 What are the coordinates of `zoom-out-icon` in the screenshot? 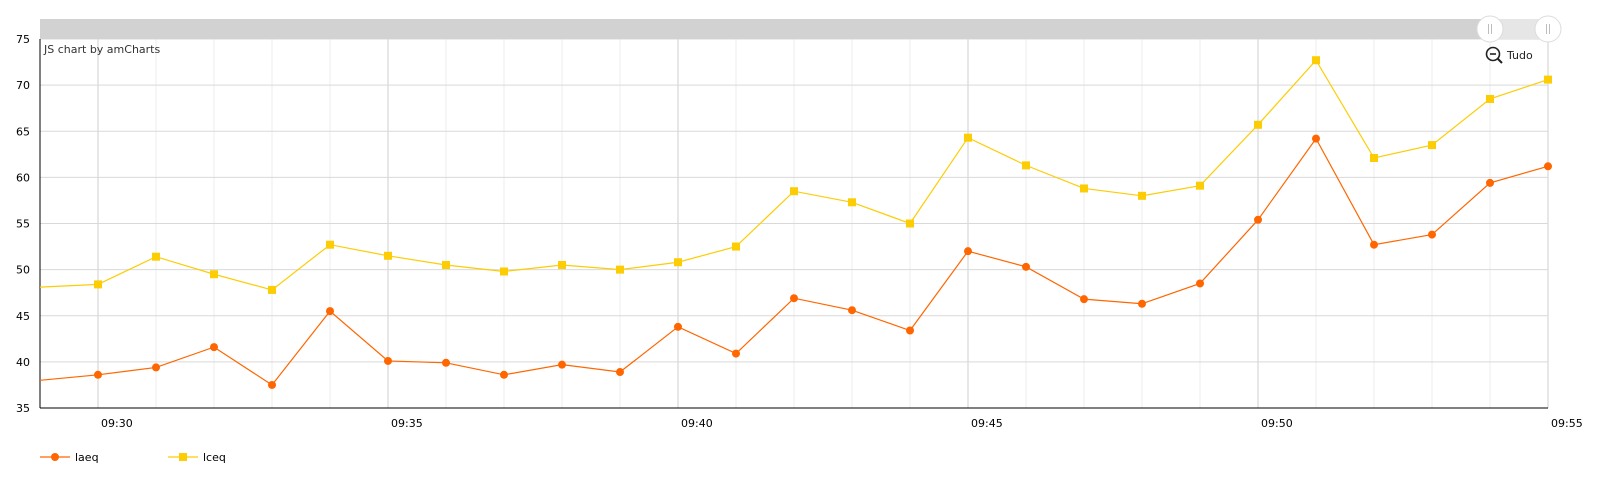 It's located at (1494, 55).